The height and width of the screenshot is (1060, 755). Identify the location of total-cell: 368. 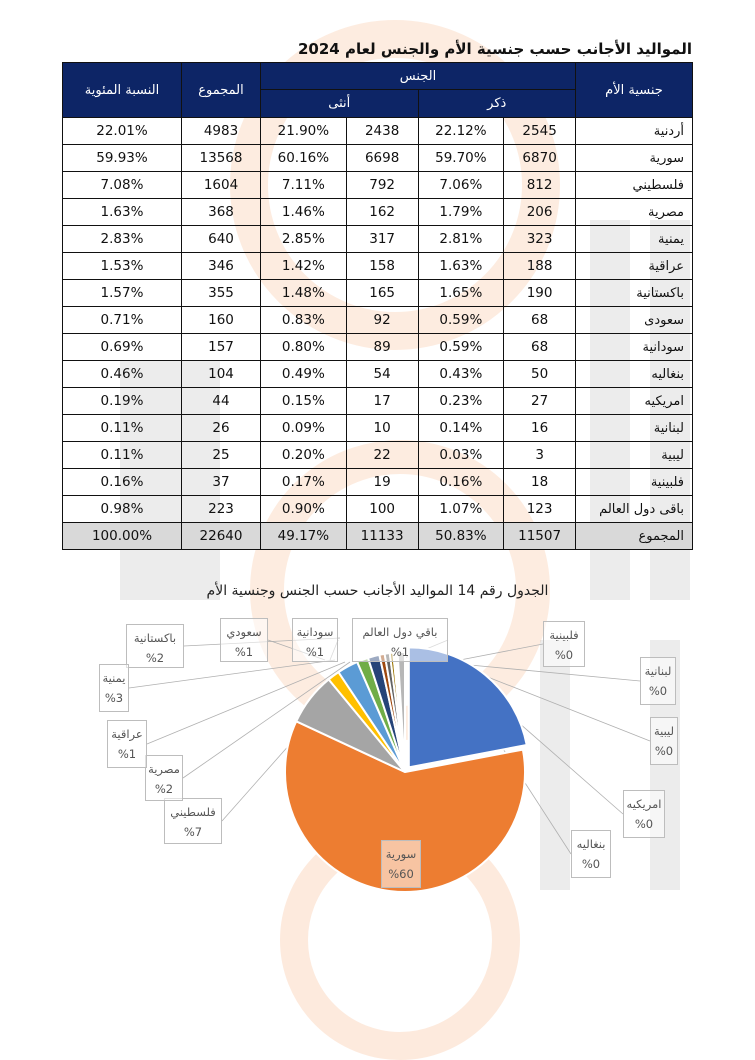
(221, 212).